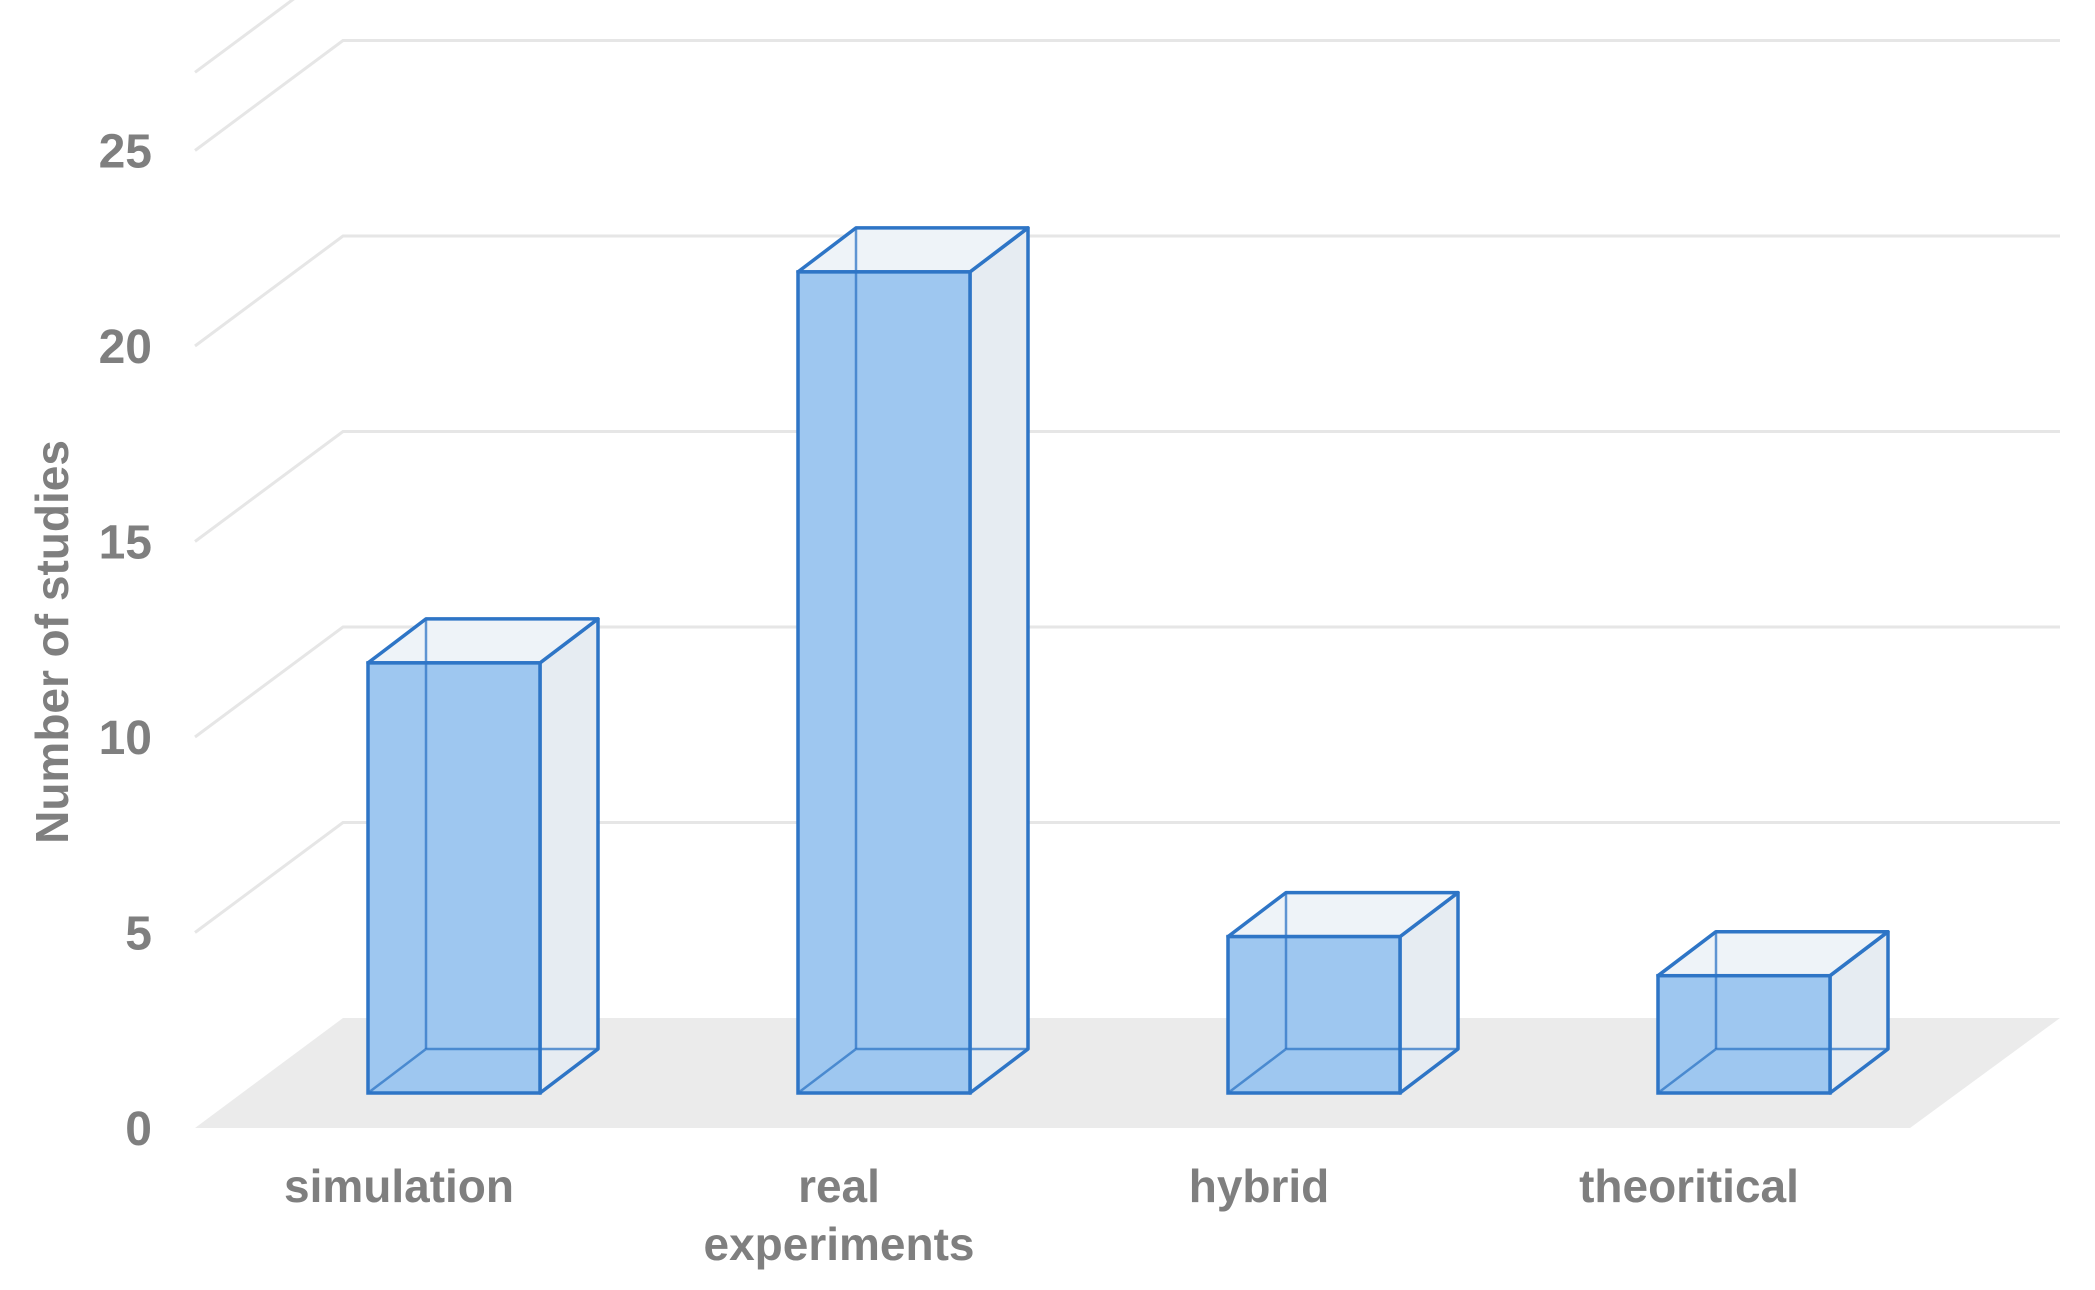  Describe the element at coordinates (125, 738) in the screenshot. I see `y-tick-label: 10` at that location.